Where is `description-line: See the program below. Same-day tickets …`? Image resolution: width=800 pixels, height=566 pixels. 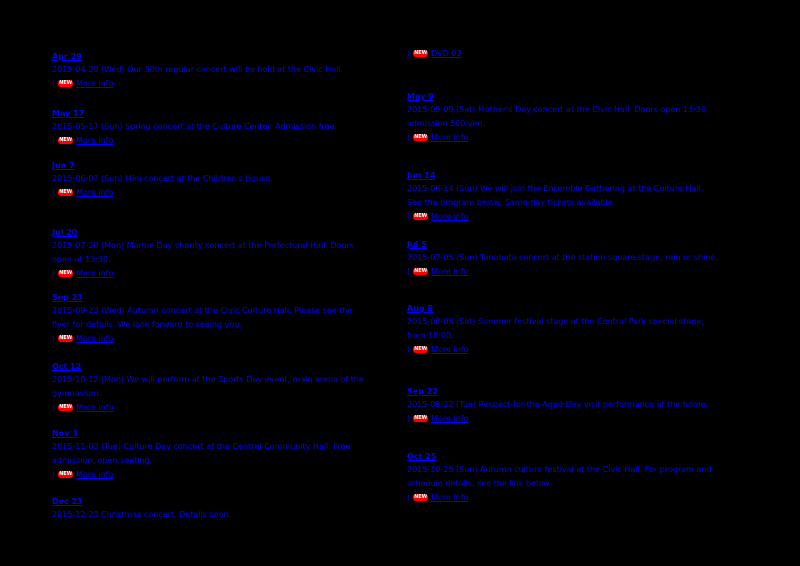 description-line: See the program below. Same-day tickets … is located at coordinates (511, 202).